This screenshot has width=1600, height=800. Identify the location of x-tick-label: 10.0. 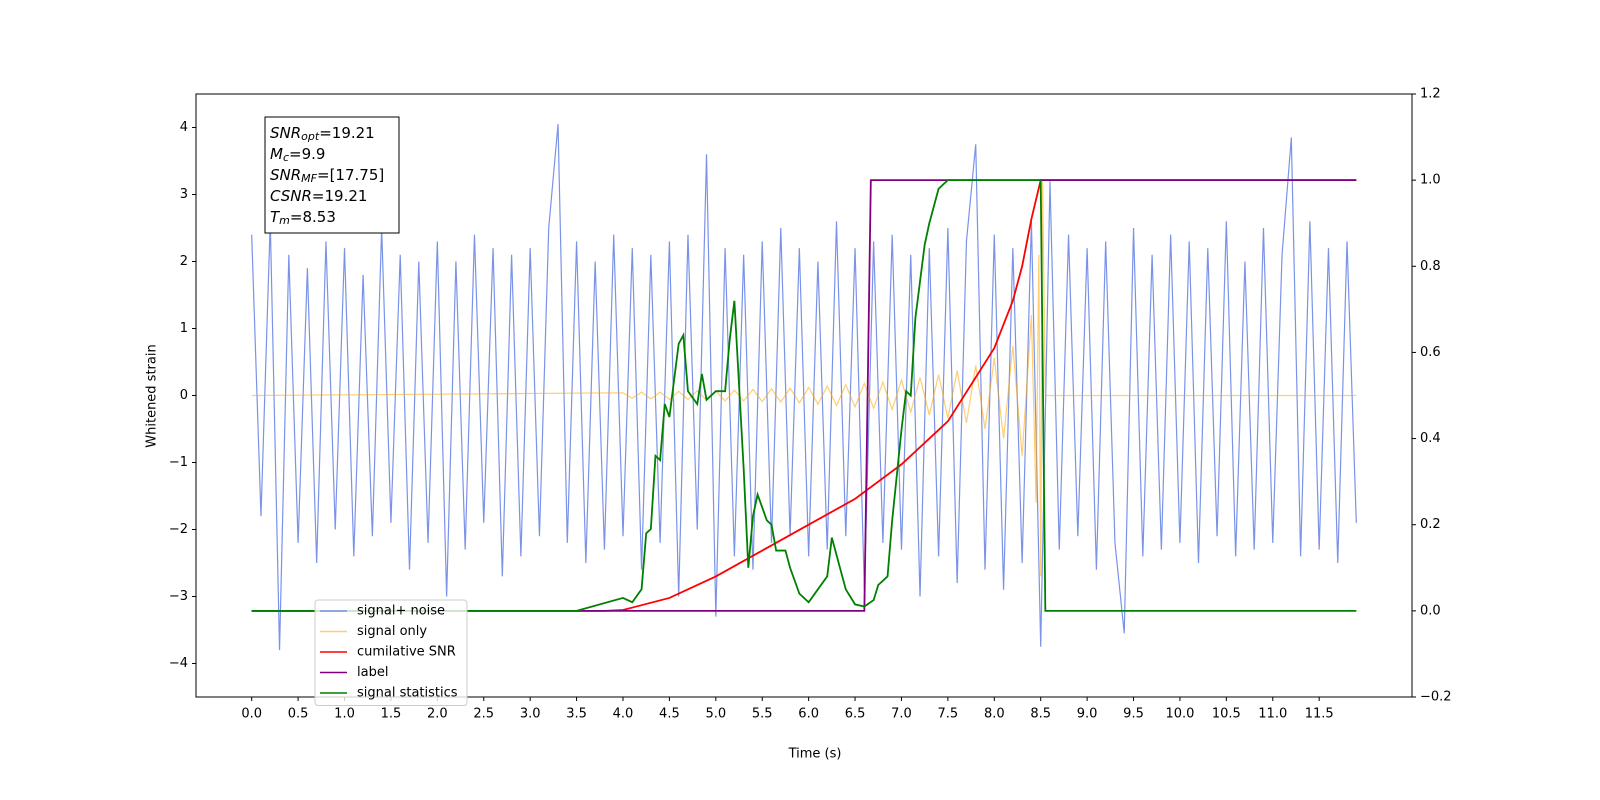
(1179, 714).